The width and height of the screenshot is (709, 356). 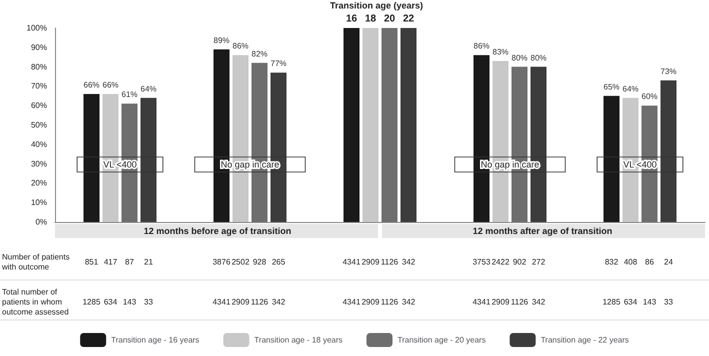 I want to click on y-tick-label: 10%, so click(x=38, y=203).